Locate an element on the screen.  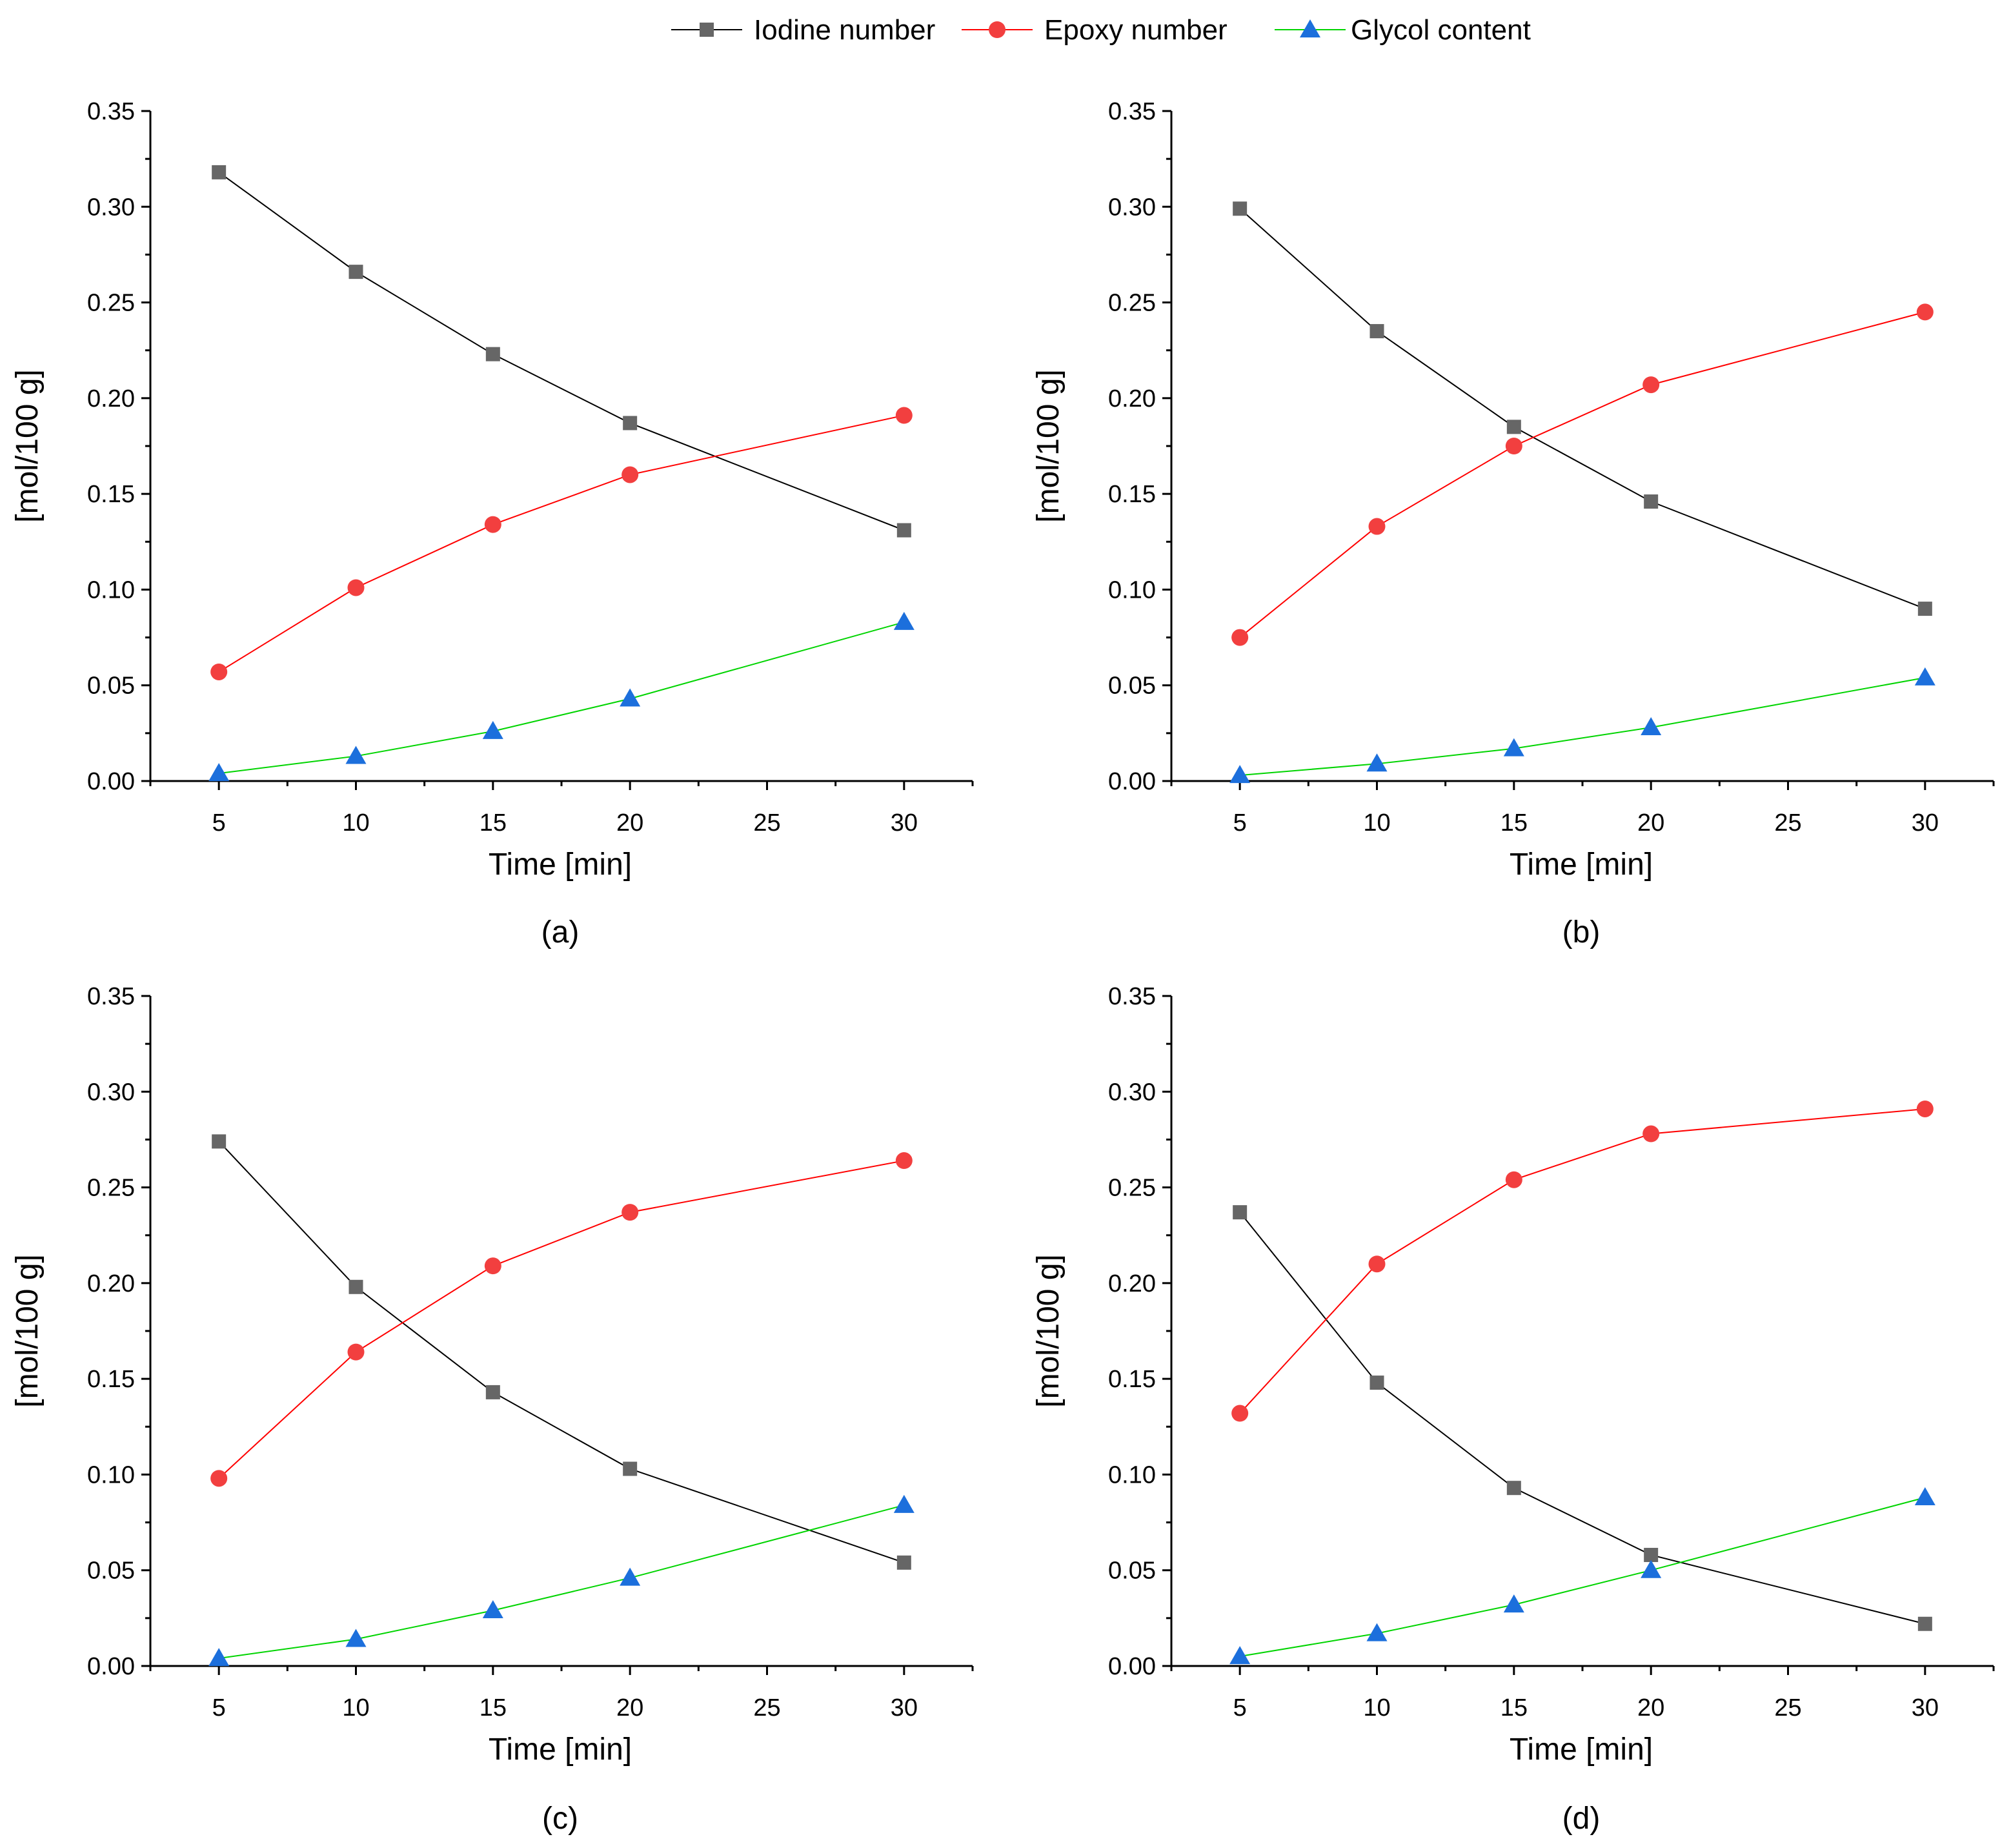
series-line-iodine-number is located at coordinates (561, 1352).